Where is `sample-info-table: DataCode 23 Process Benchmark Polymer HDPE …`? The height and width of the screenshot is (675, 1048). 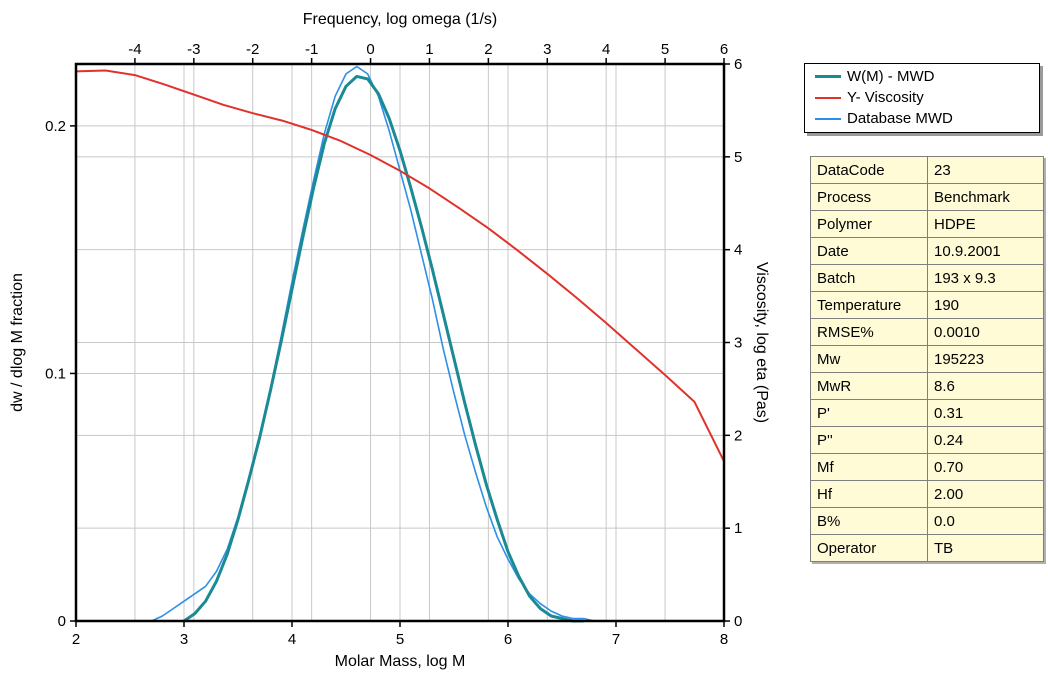
sample-info-table: DataCode 23 Process Benchmark Polymer HDPE … is located at coordinates (927, 359).